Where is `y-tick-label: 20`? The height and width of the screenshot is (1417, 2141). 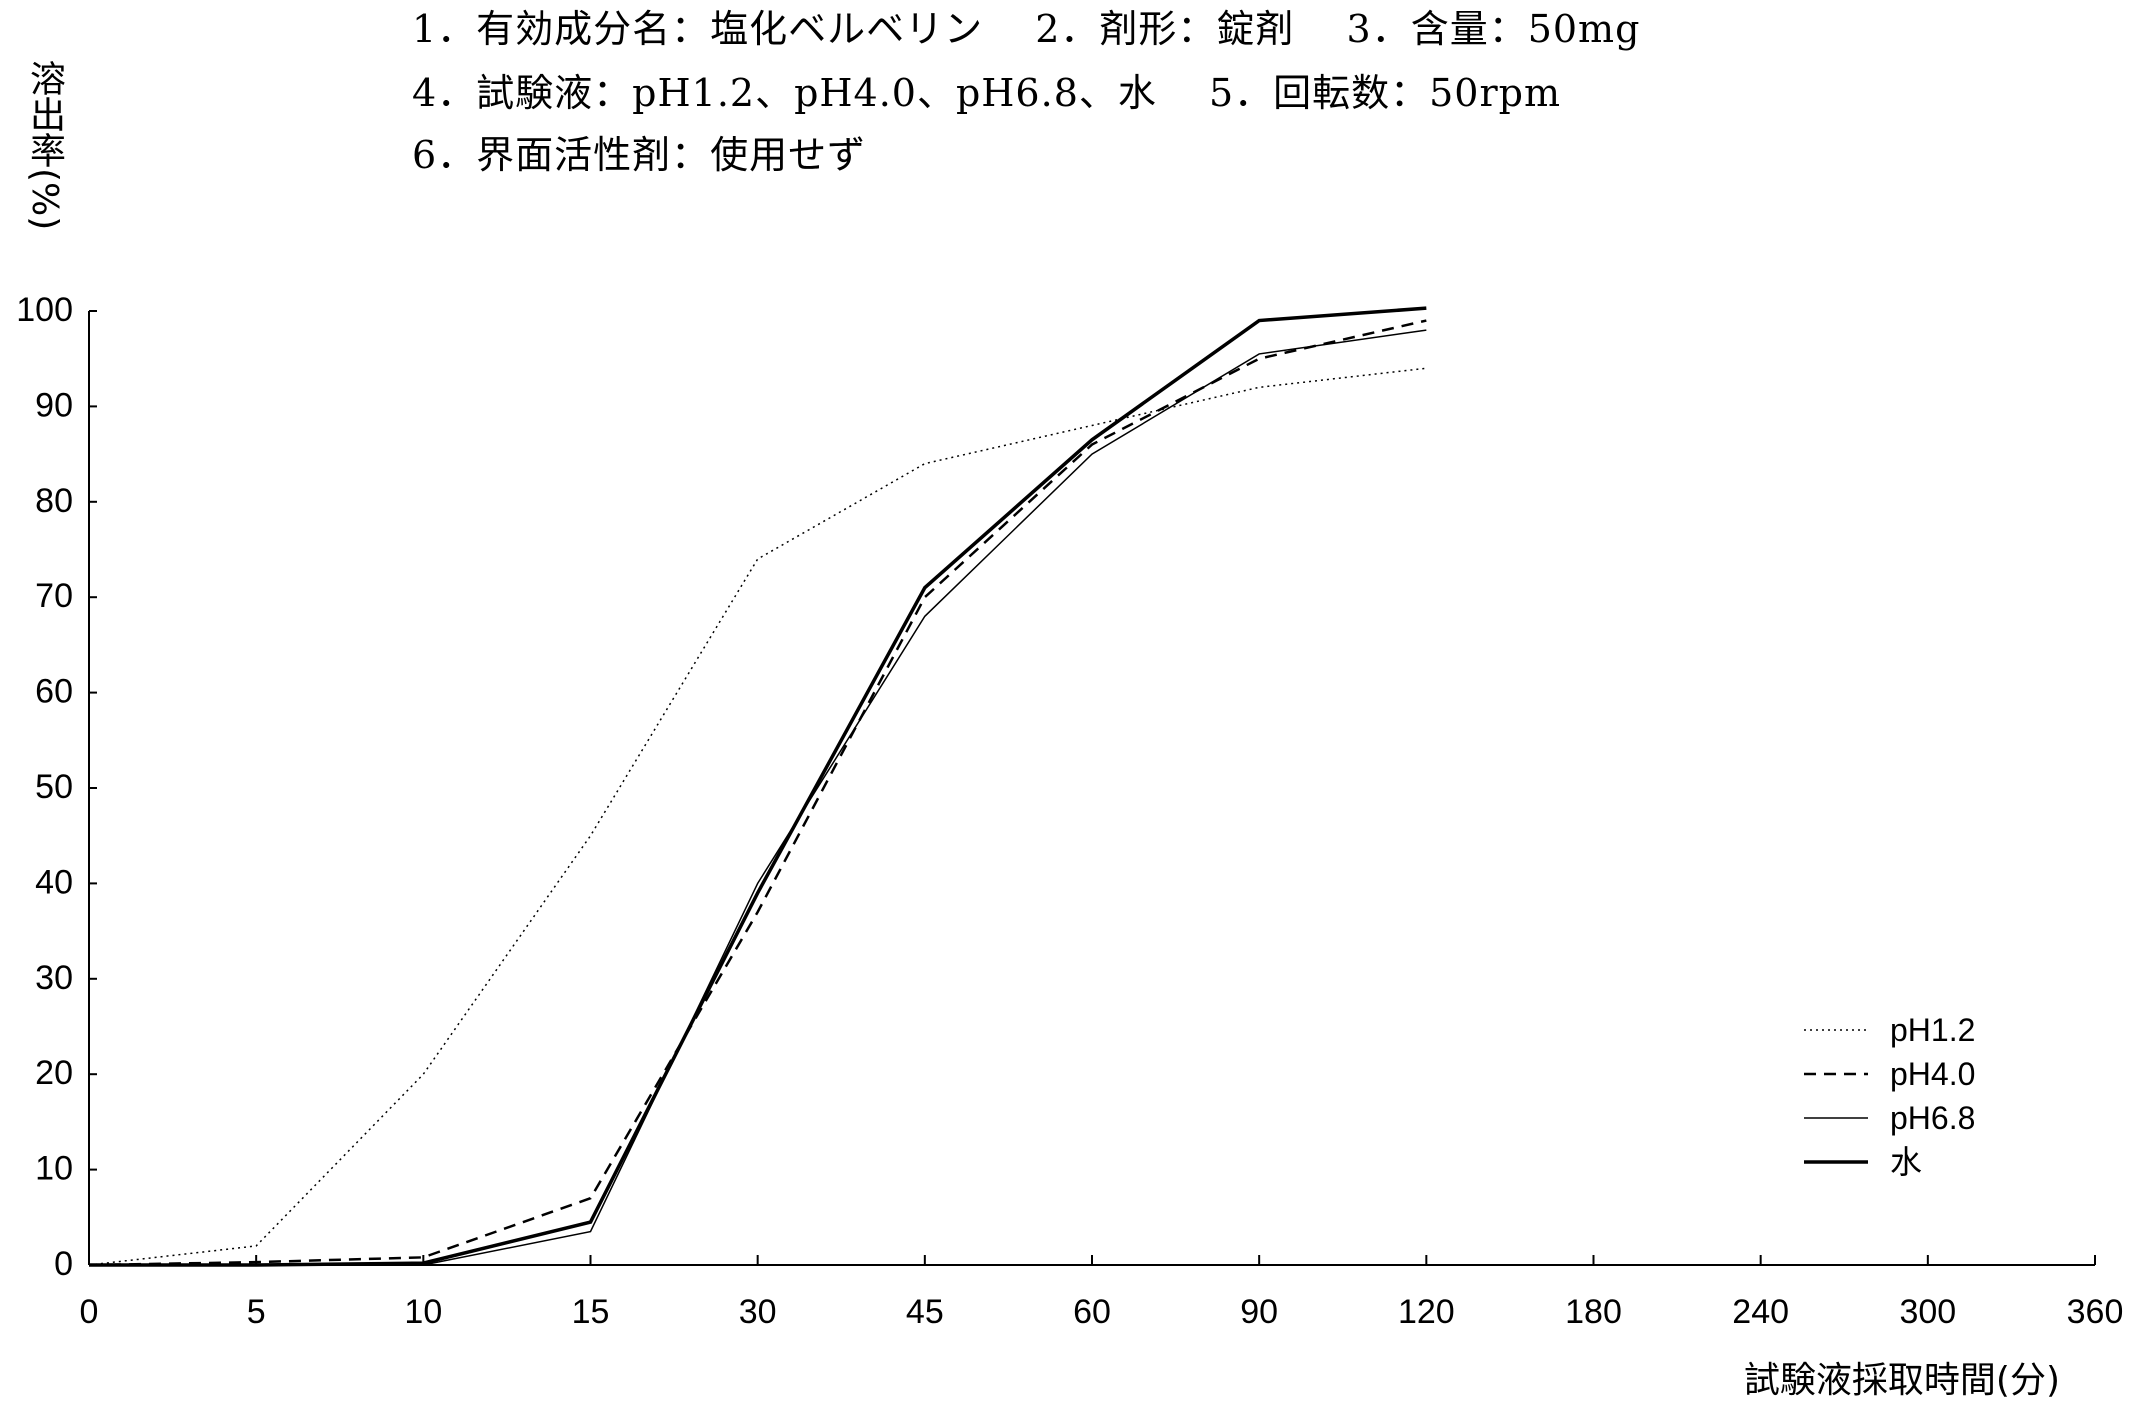
y-tick-label: 20 is located at coordinates (54, 1073).